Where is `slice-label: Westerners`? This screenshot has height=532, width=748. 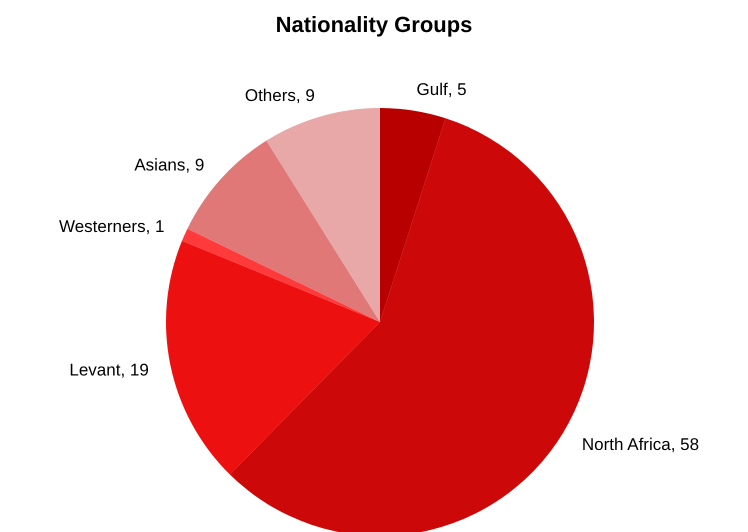
slice-label: Westerners is located at coordinates (102, 226).